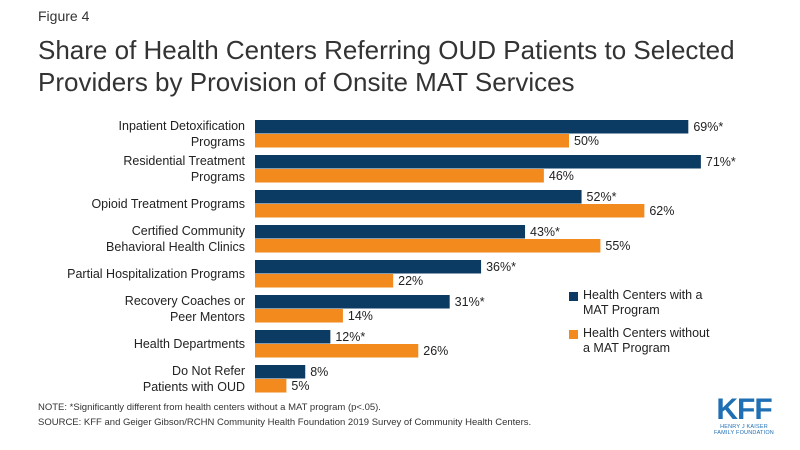 This screenshot has width=800, height=450. I want to click on legend-swatch-without-mat, so click(573, 334).